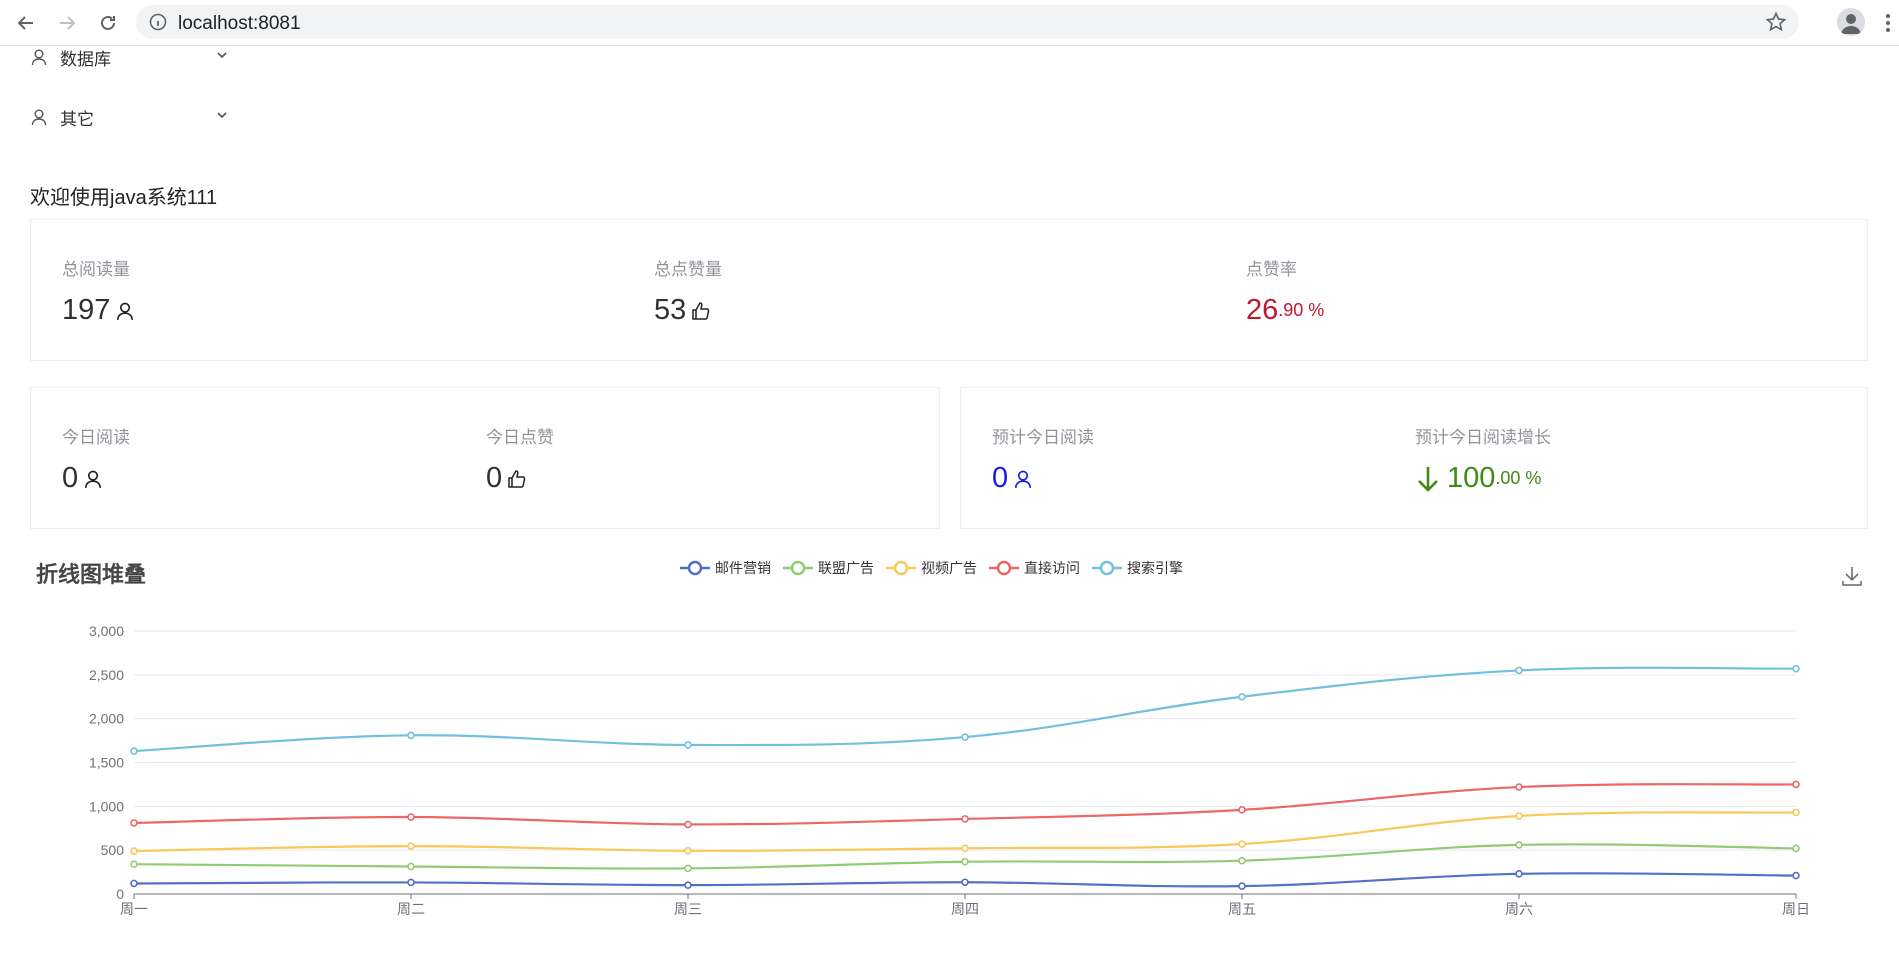 This screenshot has width=1899, height=957. What do you see at coordinates (1414, 458) in the screenshot?
I see `forecast-card: 预计今日阅读 0 预计今日阅读增长 100.00 %` at bounding box center [1414, 458].